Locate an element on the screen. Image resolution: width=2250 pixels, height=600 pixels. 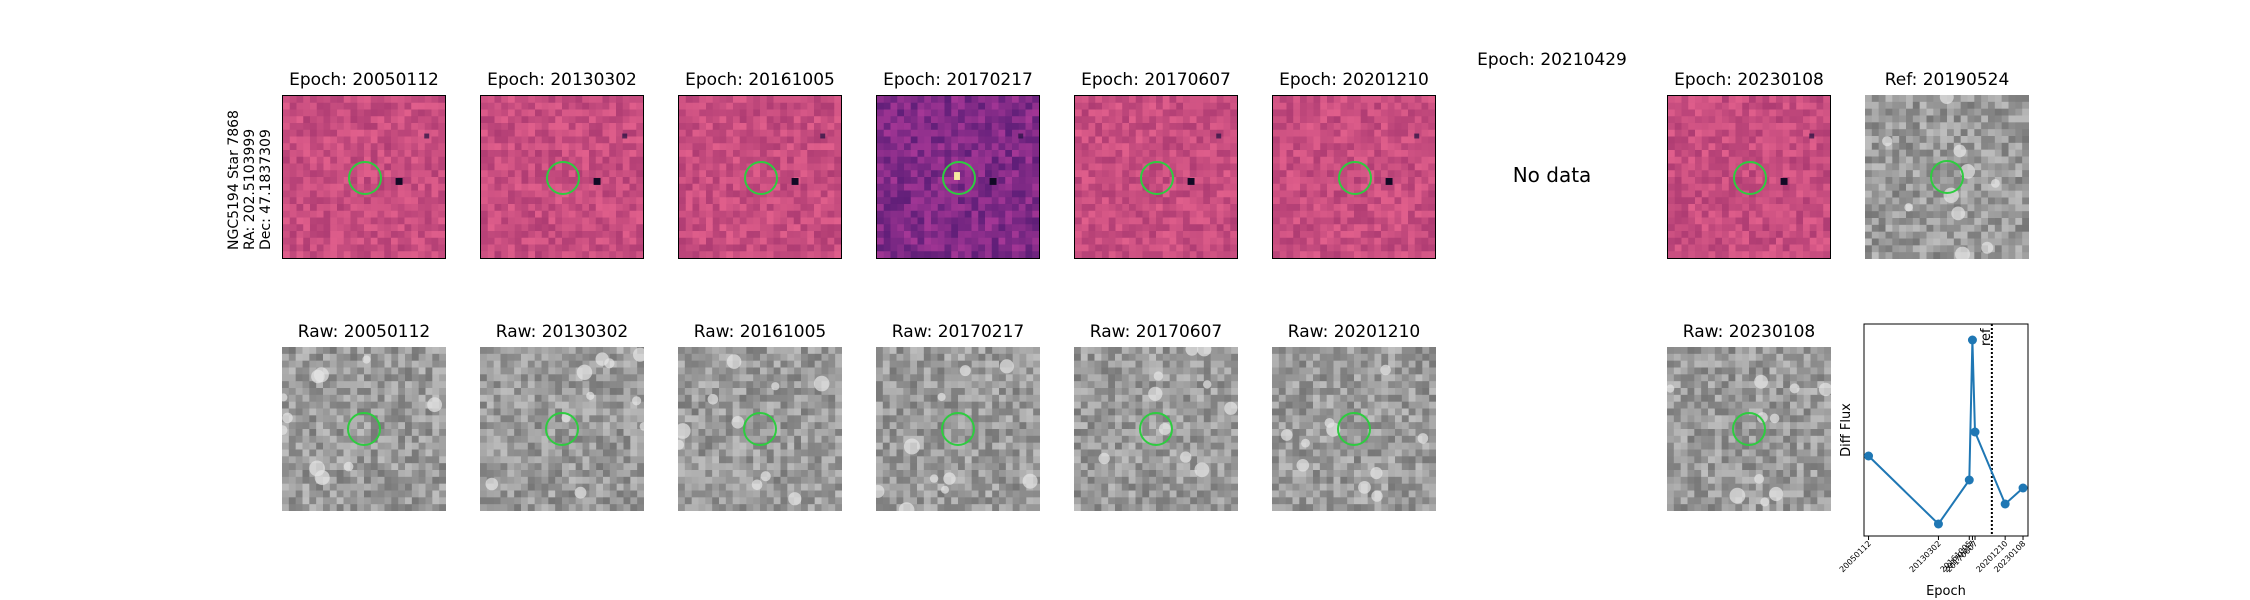
x-axis-label: Epoch is located at coordinates (1946, 591).